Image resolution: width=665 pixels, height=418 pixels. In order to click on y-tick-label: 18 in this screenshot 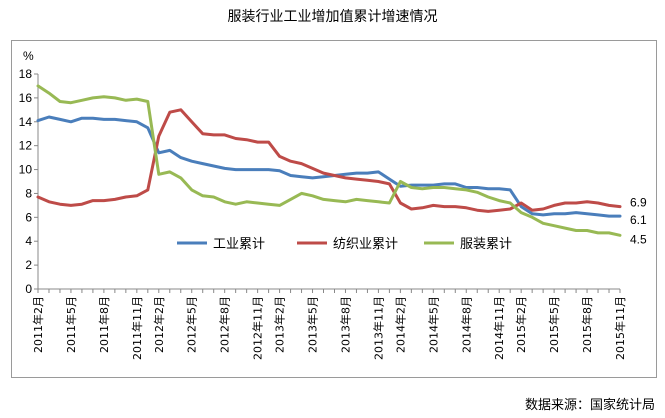, I will do `click(26, 74)`.